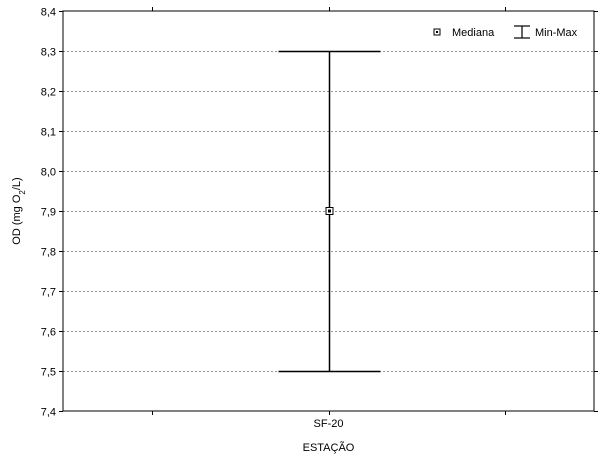 This screenshot has width=600, height=457. I want to click on y-axis-title: OD (mg O2/L), so click(19, 210).